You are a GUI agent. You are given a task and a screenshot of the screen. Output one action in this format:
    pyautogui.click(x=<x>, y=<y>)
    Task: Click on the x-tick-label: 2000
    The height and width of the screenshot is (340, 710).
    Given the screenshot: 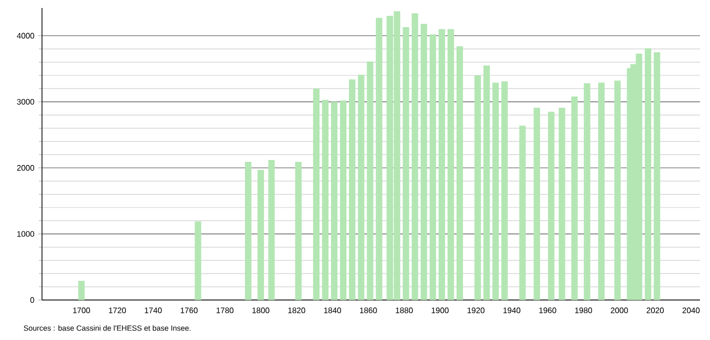 What is the action you would take?
    pyautogui.click(x=619, y=311)
    